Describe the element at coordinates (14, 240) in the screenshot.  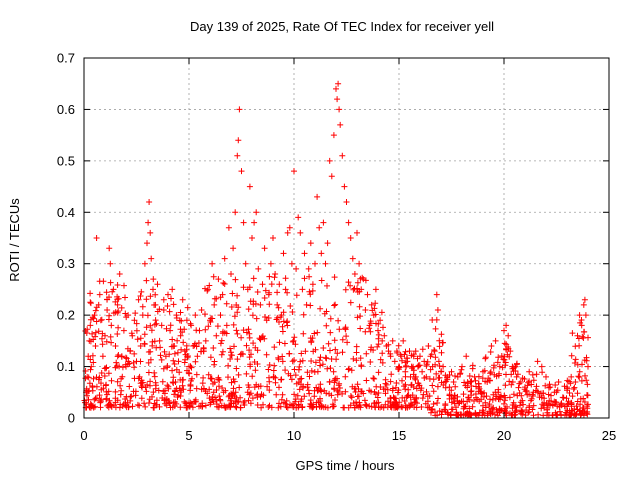
I see `y-axis-label: ROTI / TECUs` at that location.